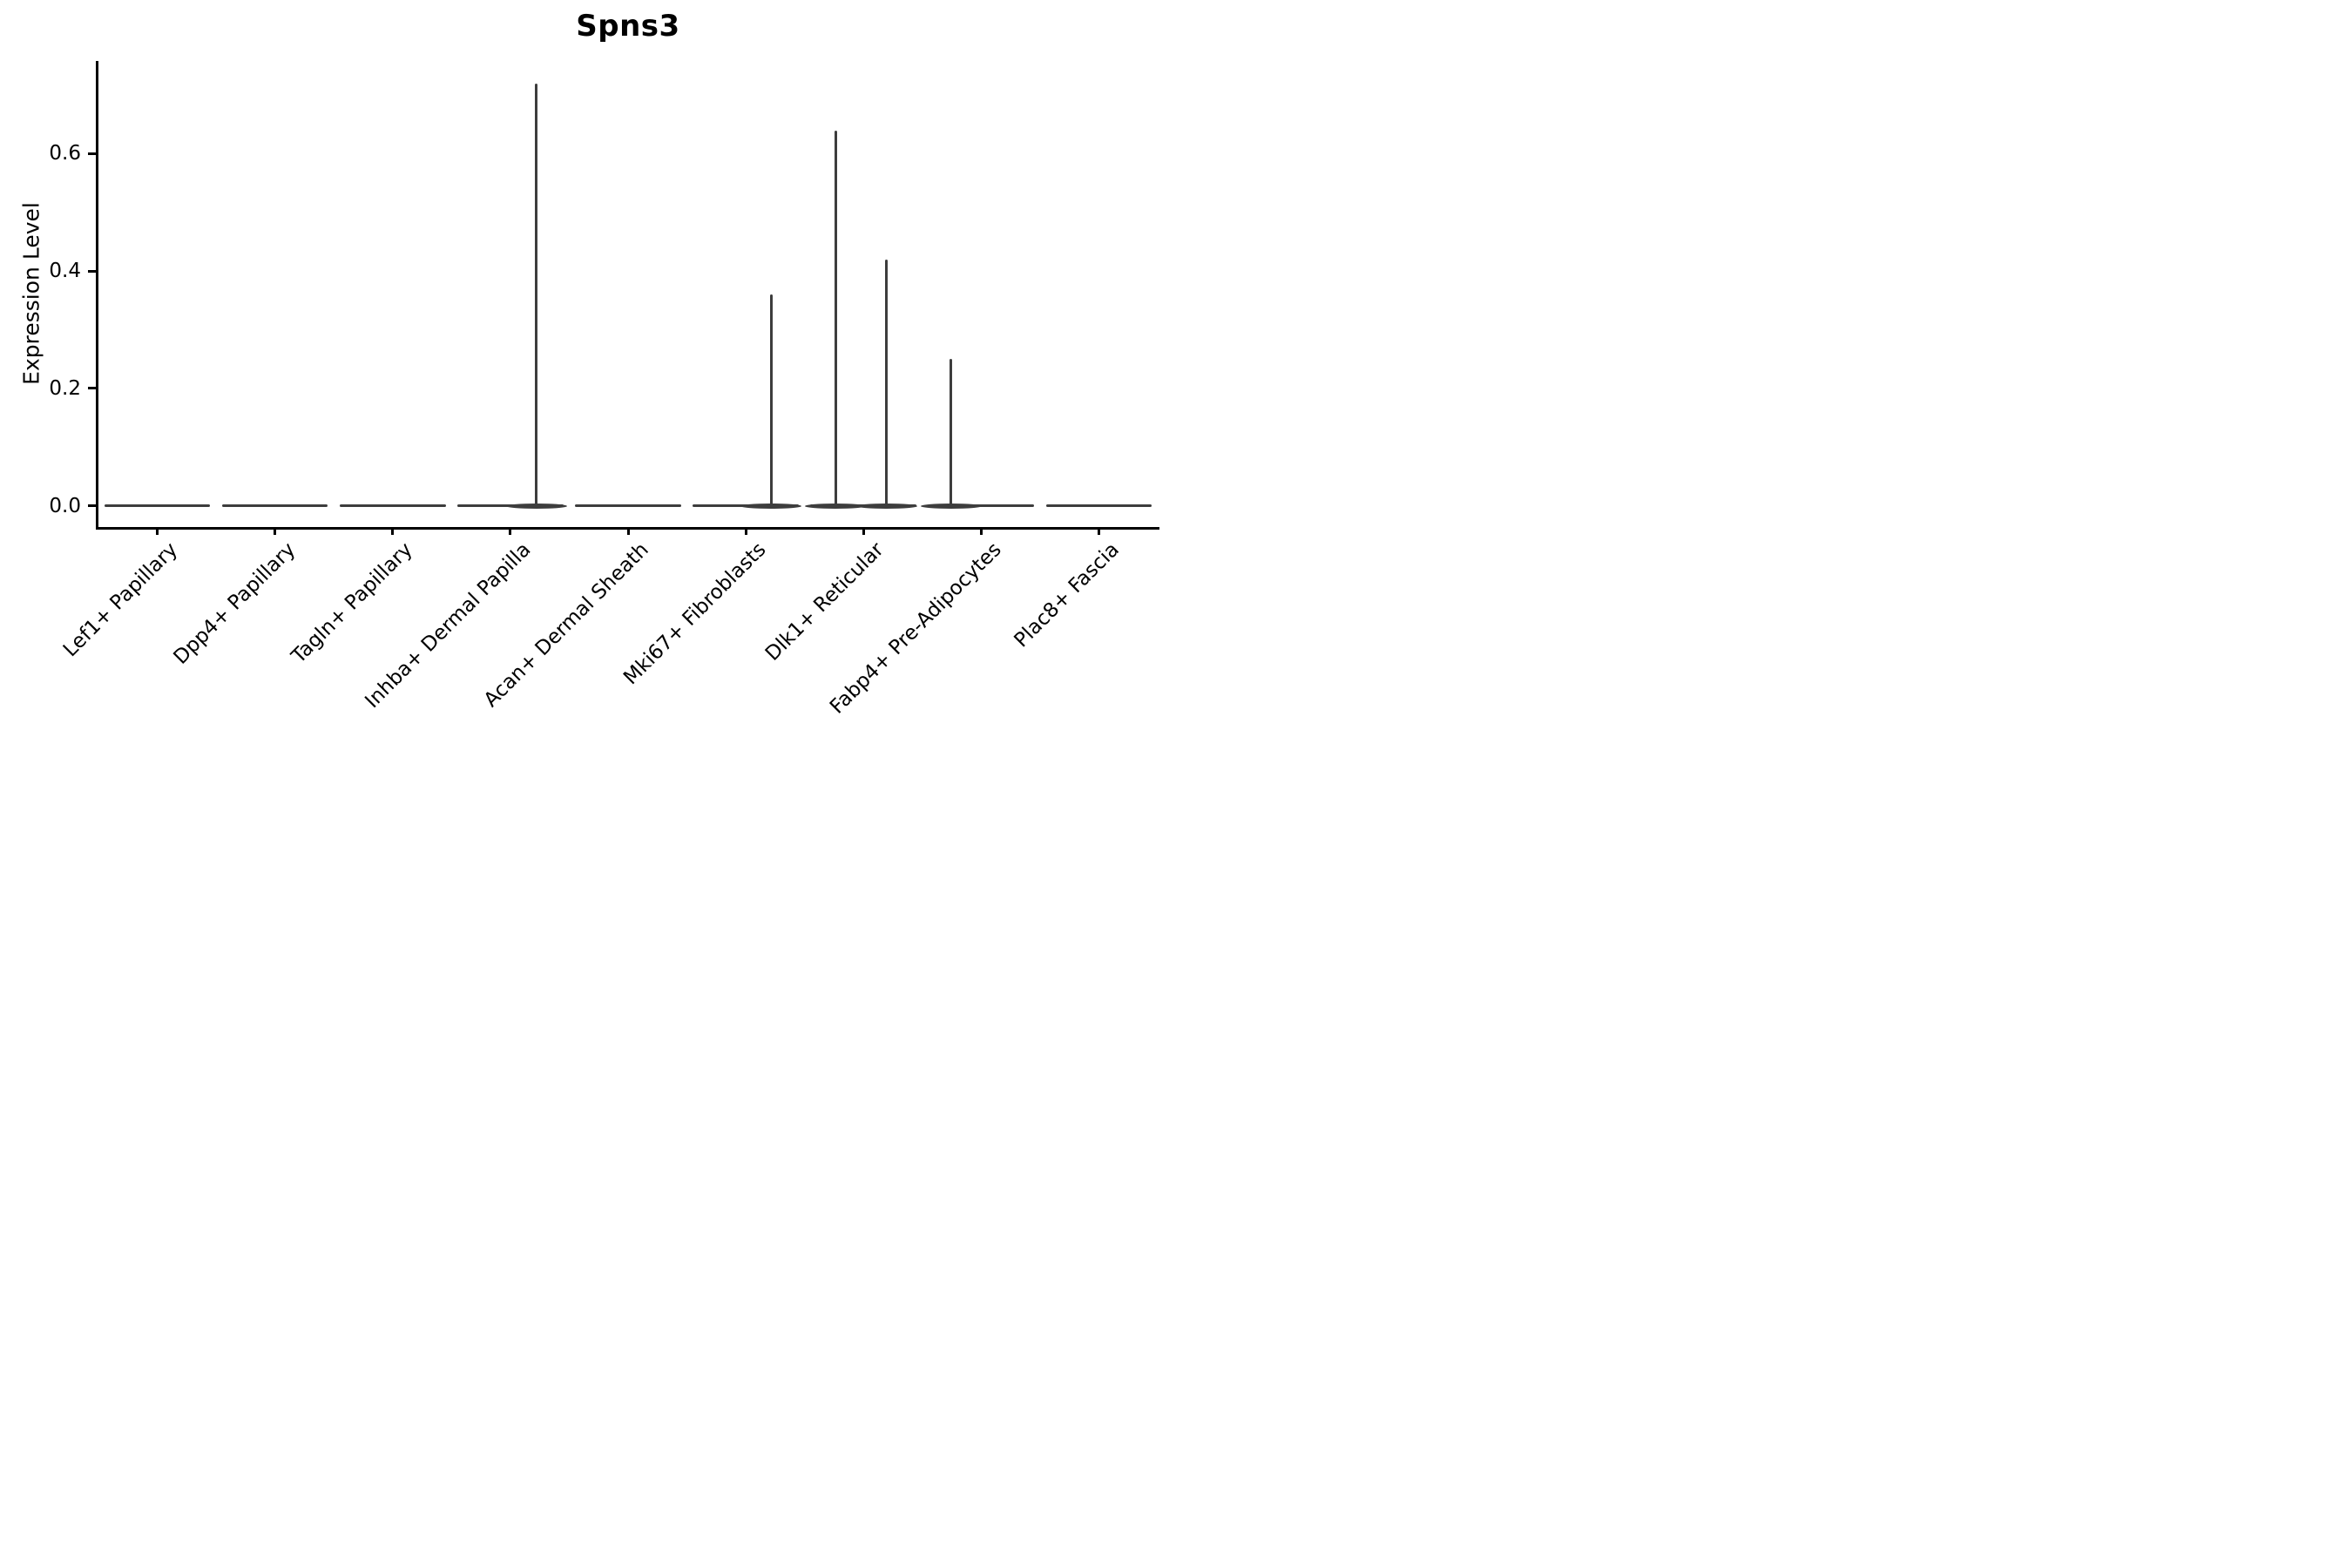 The height and width of the screenshot is (1568, 2352). What do you see at coordinates (65, 505) in the screenshot?
I see `y-tick-label: 0.0` at bounding box center [65, 505].